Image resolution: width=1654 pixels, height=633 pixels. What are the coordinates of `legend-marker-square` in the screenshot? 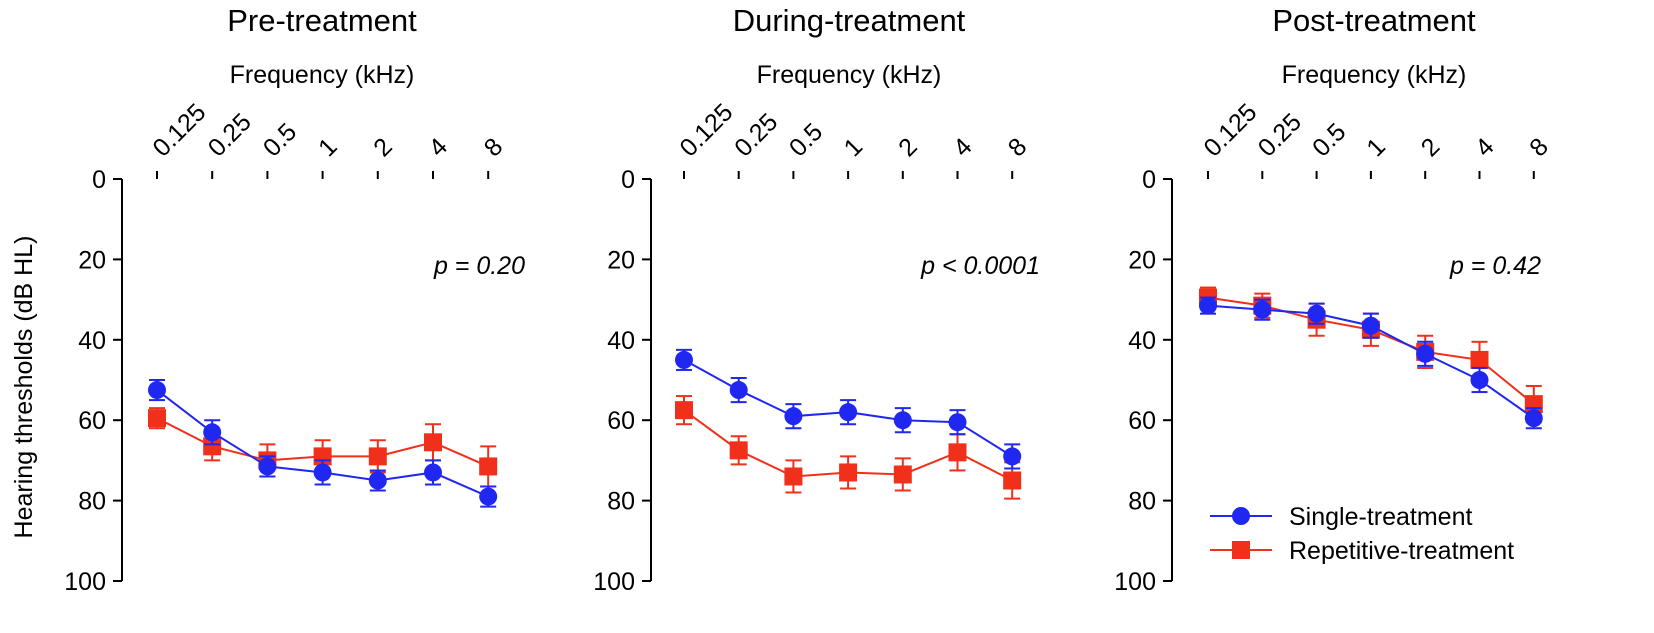 It's located at (1241, 550).